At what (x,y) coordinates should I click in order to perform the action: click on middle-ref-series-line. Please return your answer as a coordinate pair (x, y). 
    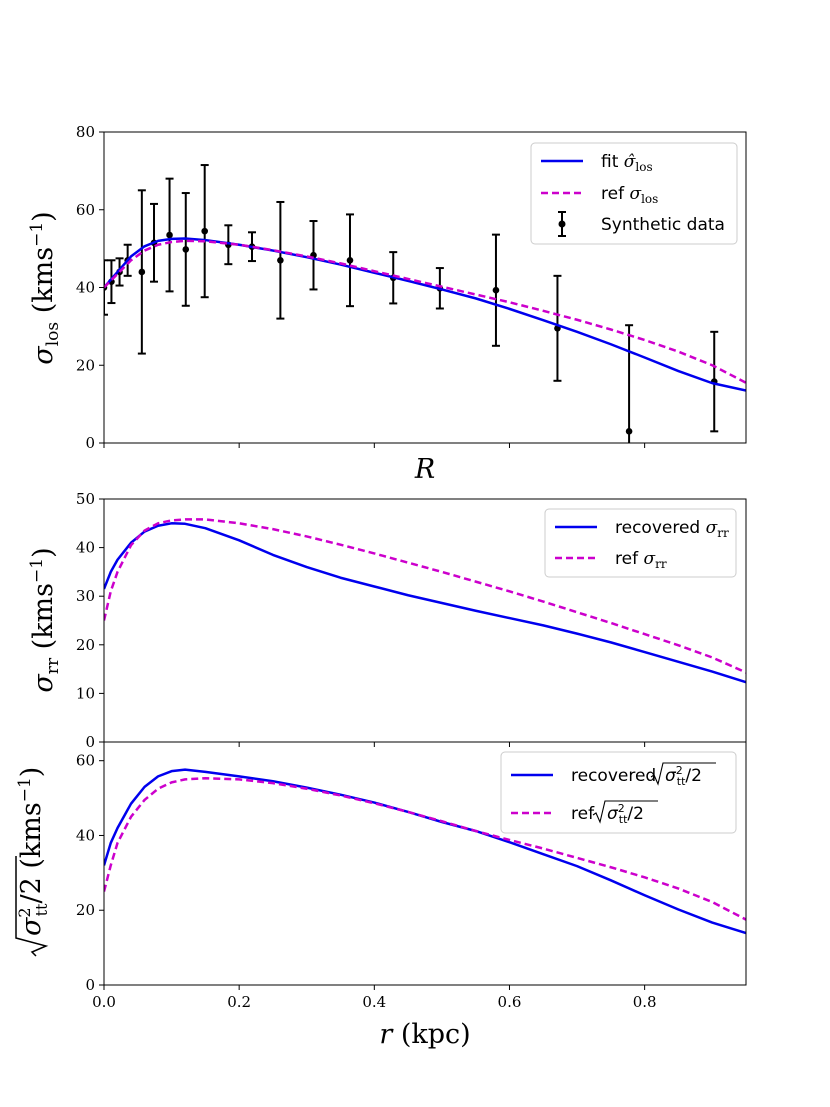
    Looking at the image, I should click on (425, 596).